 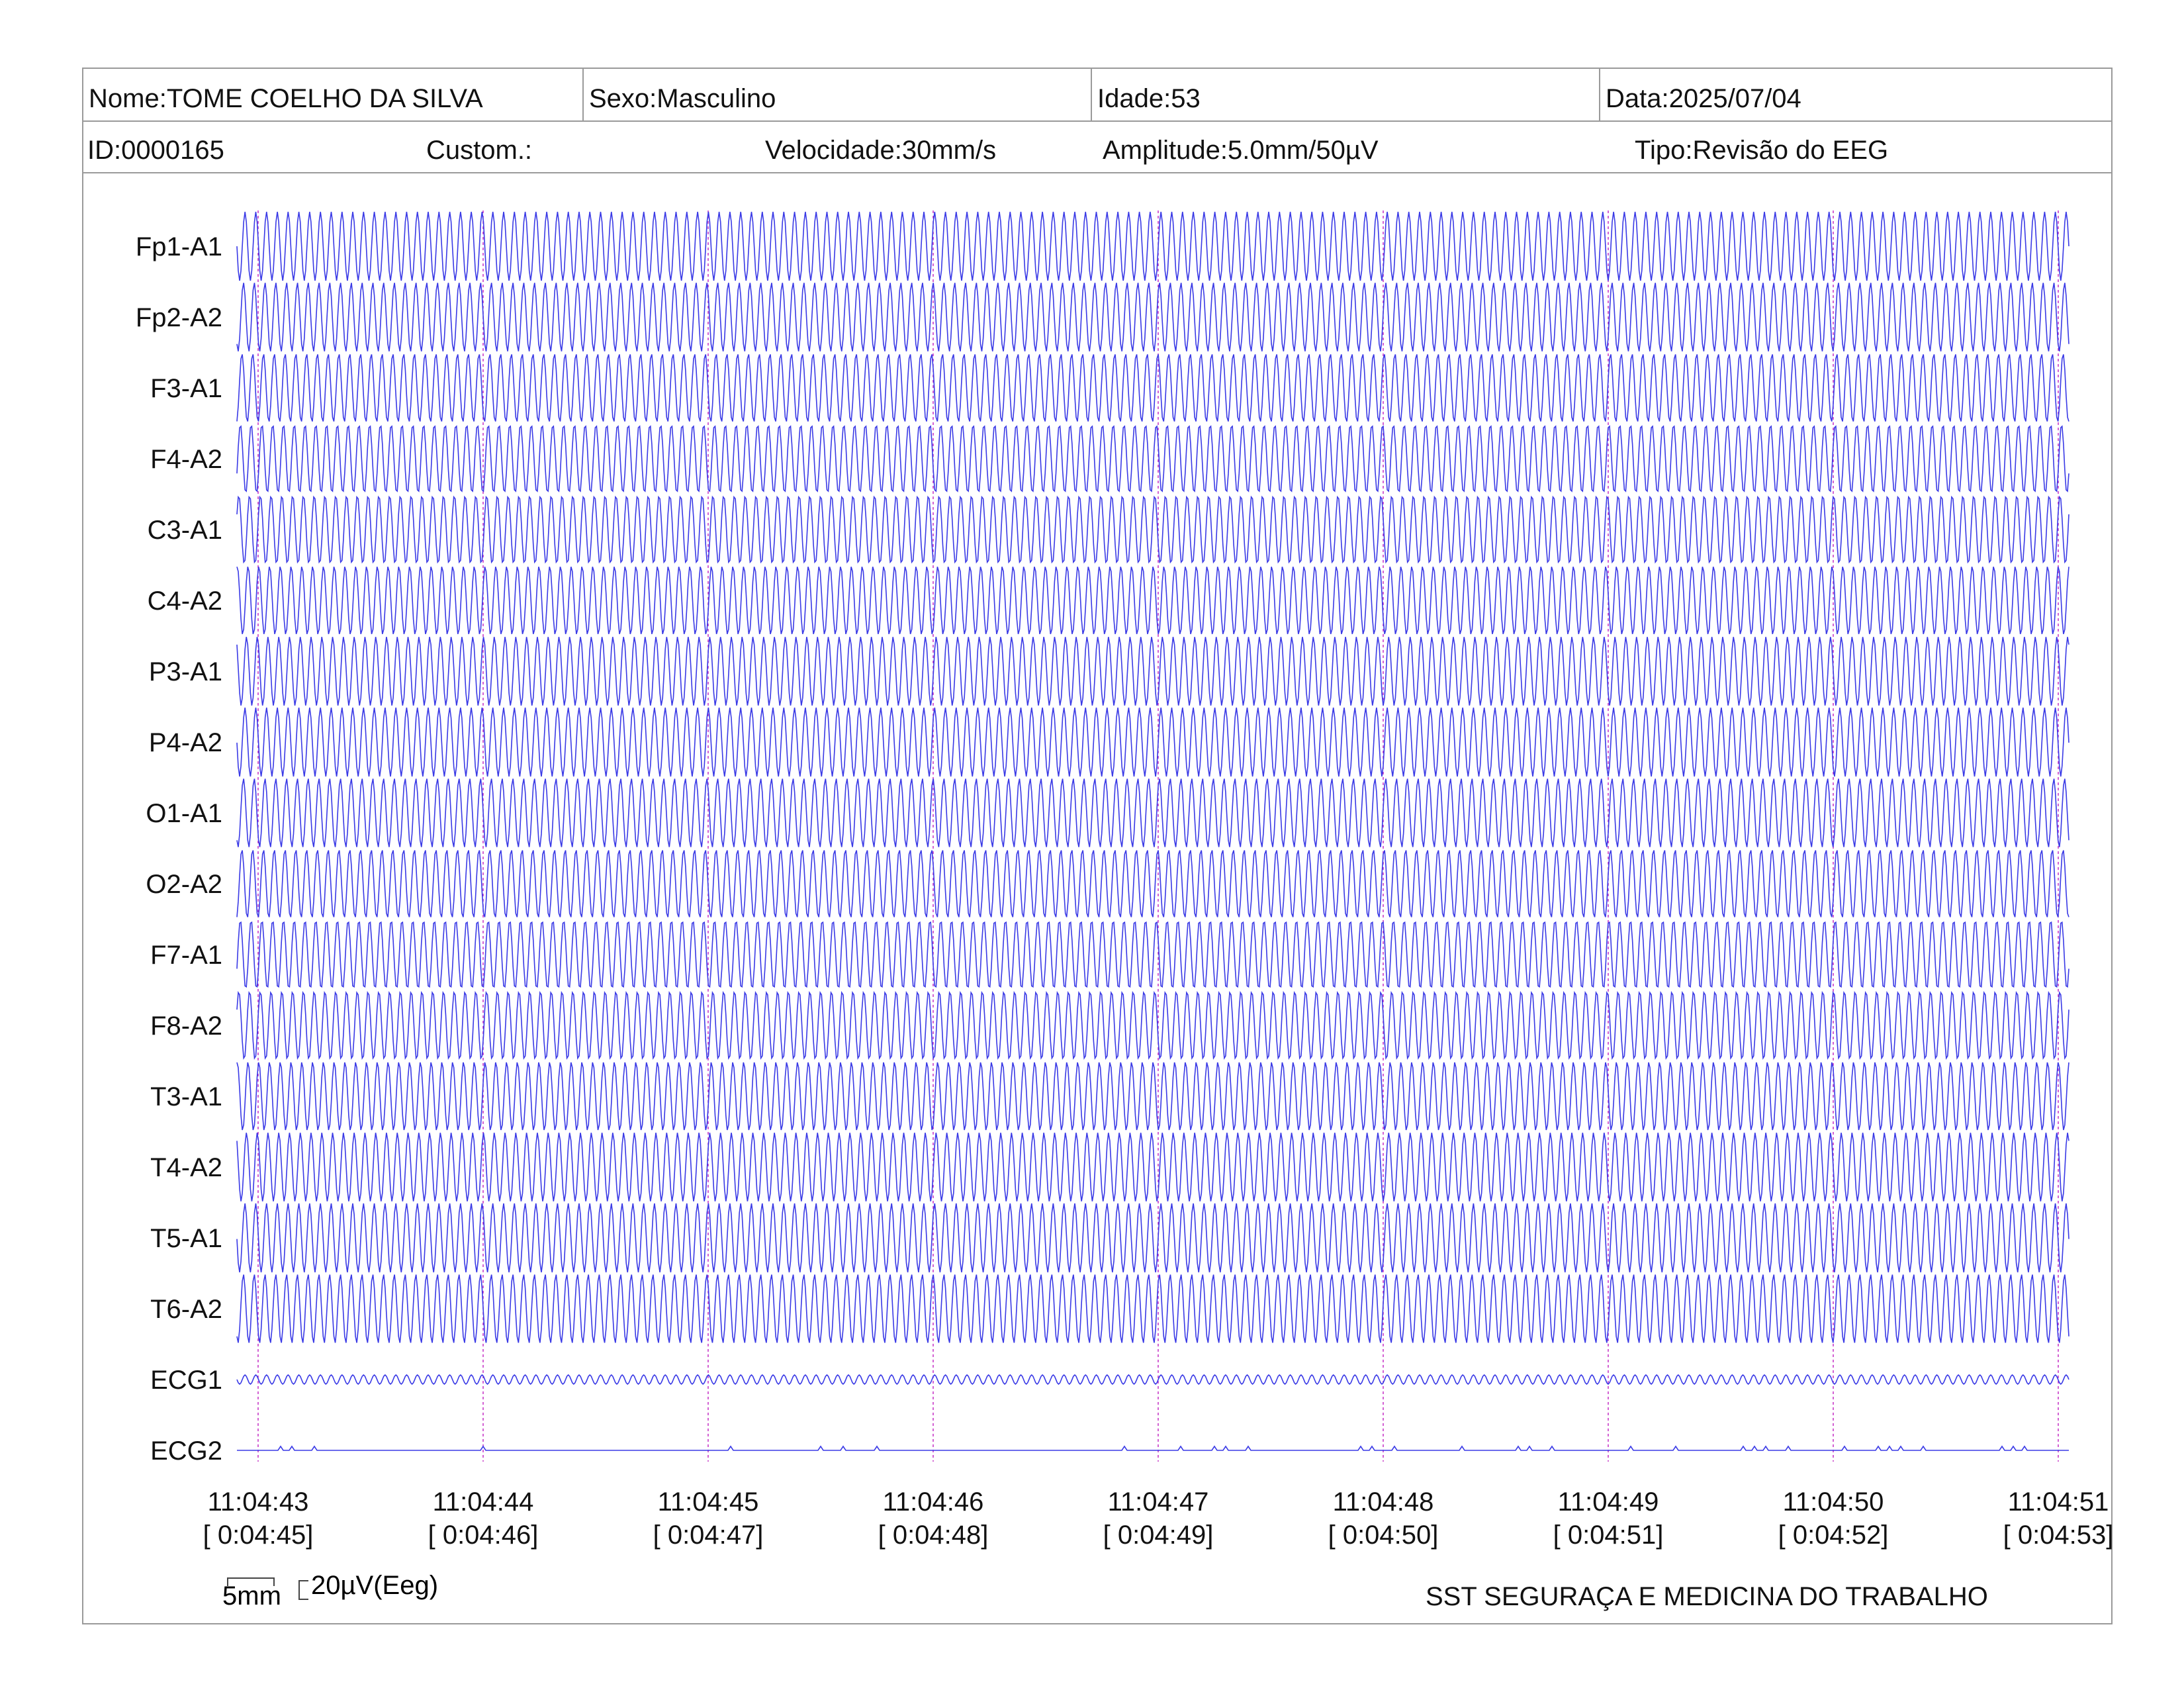 I want to click on tick-clock-time: 11:04:44, so click(x=483, y=1502).